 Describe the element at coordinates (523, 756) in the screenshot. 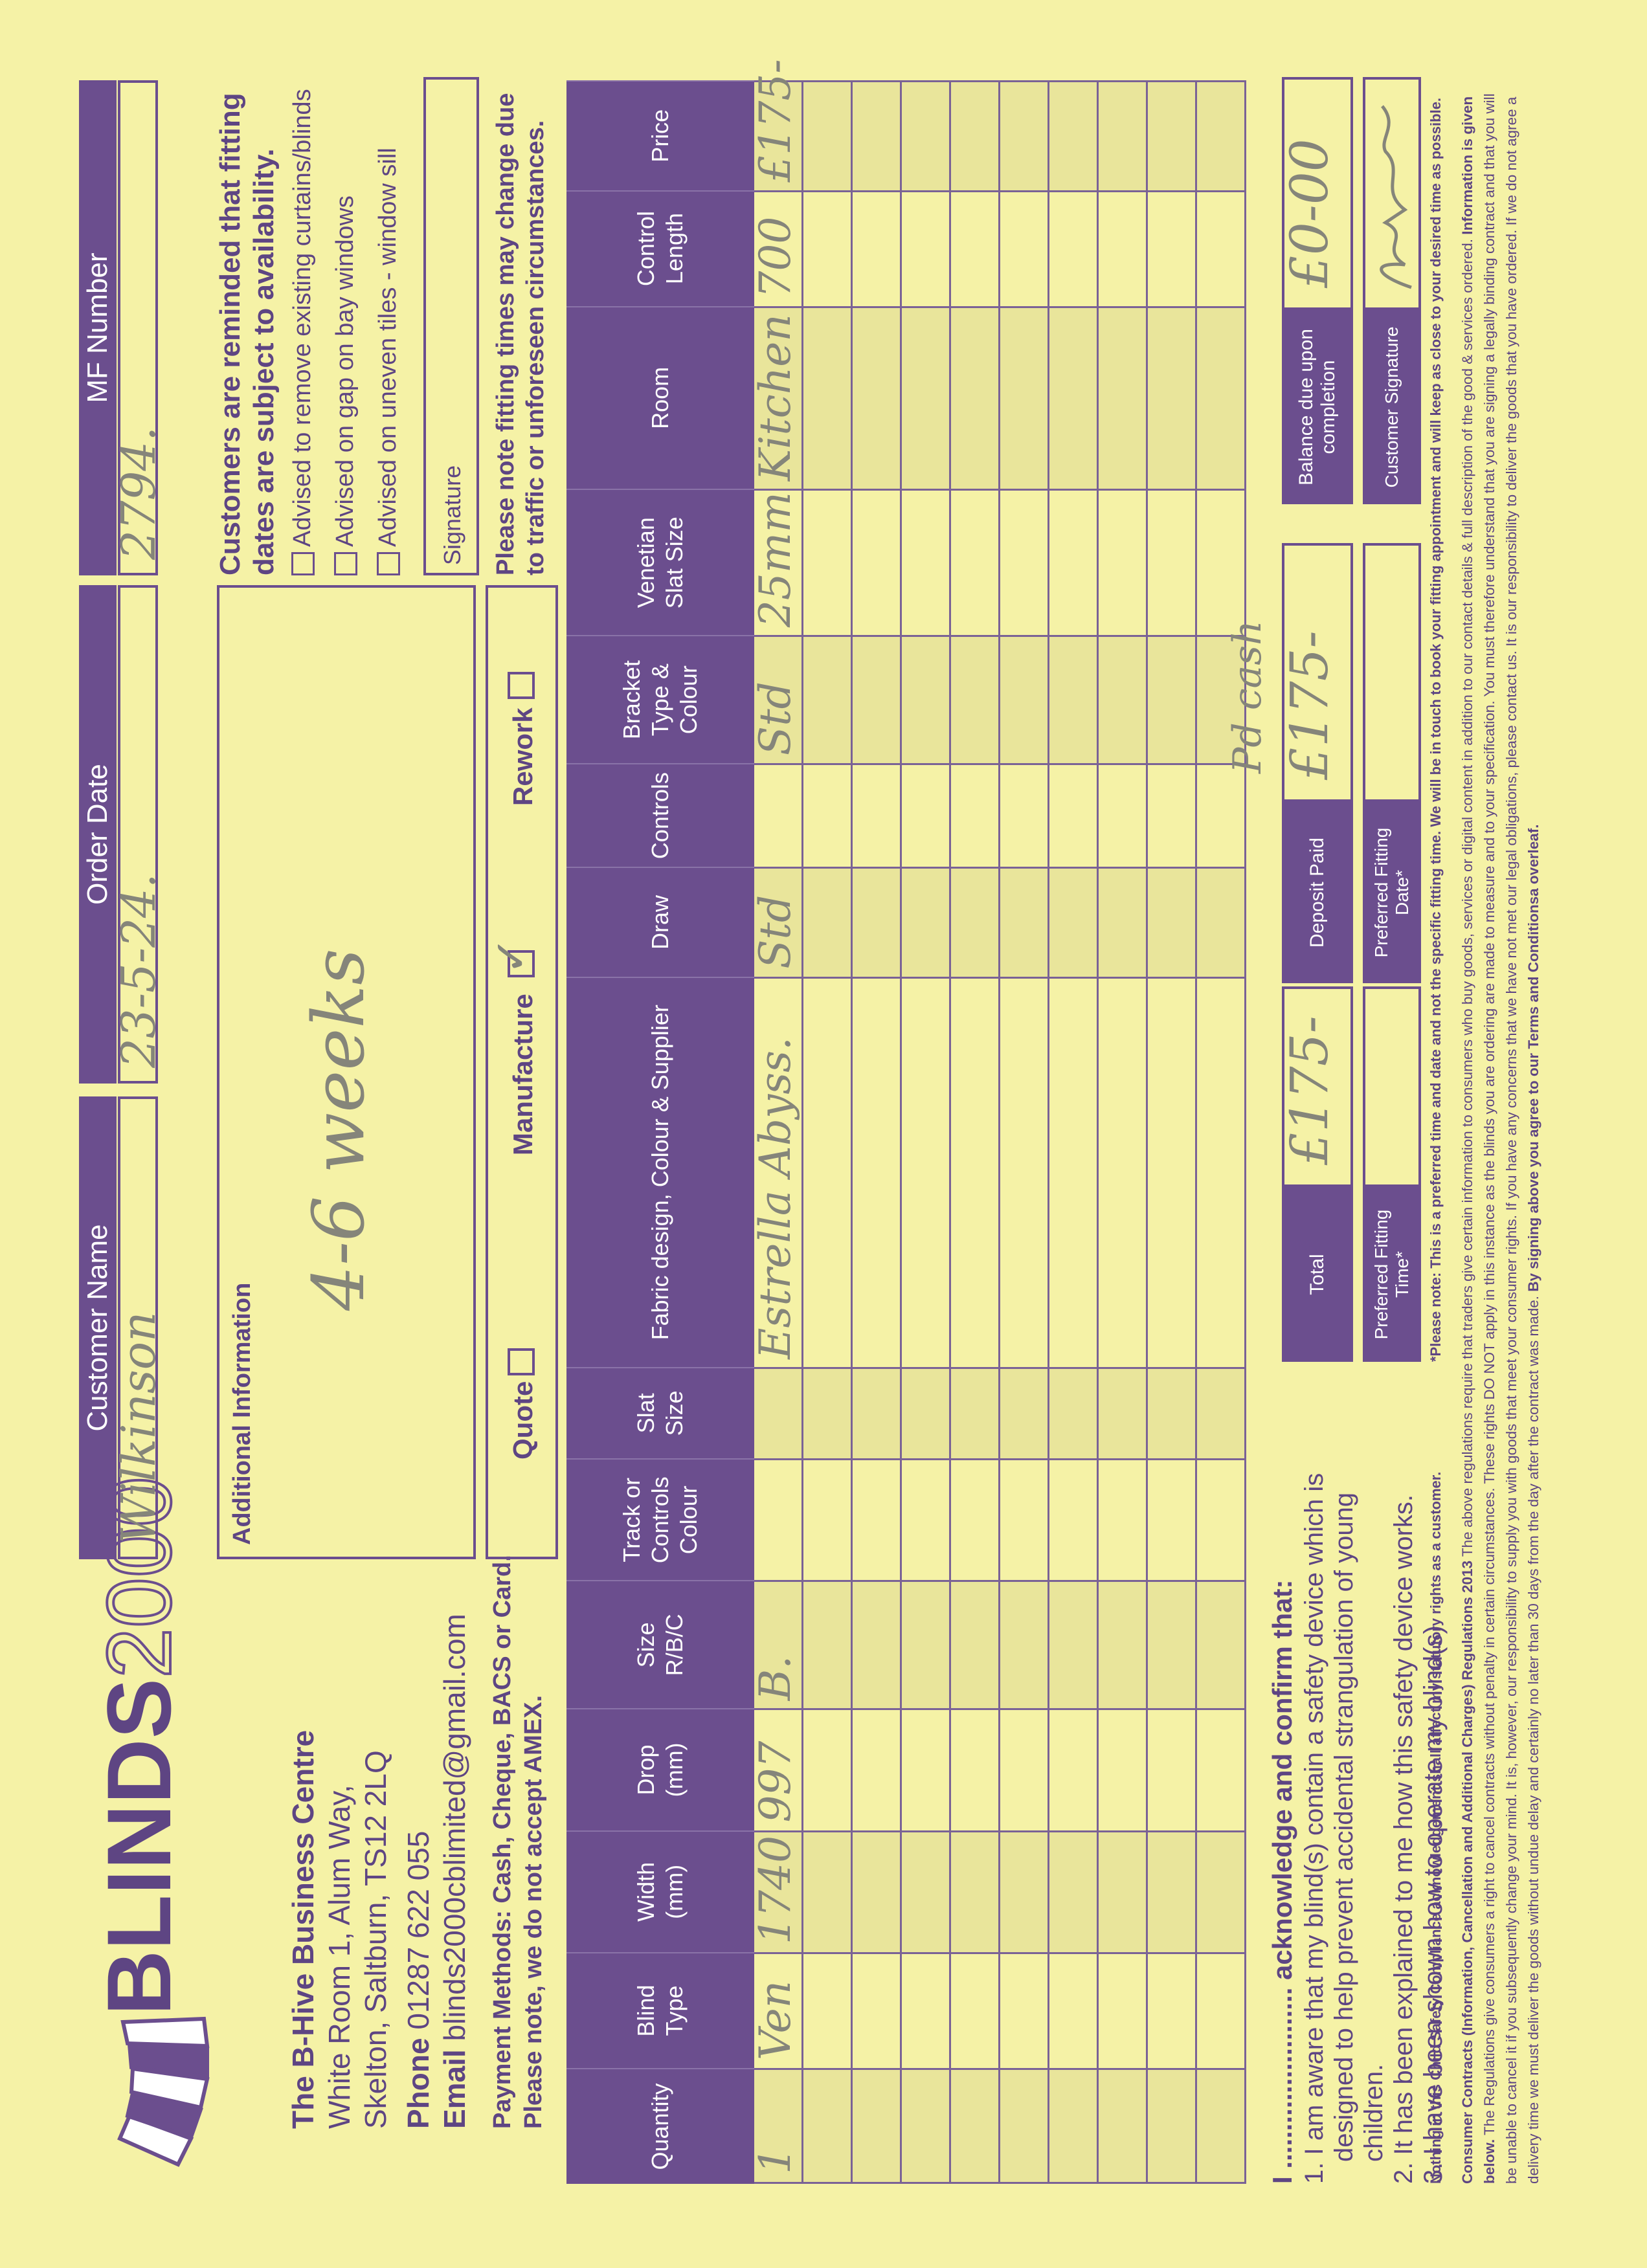

I see `order-type-label: Rework` at that location.